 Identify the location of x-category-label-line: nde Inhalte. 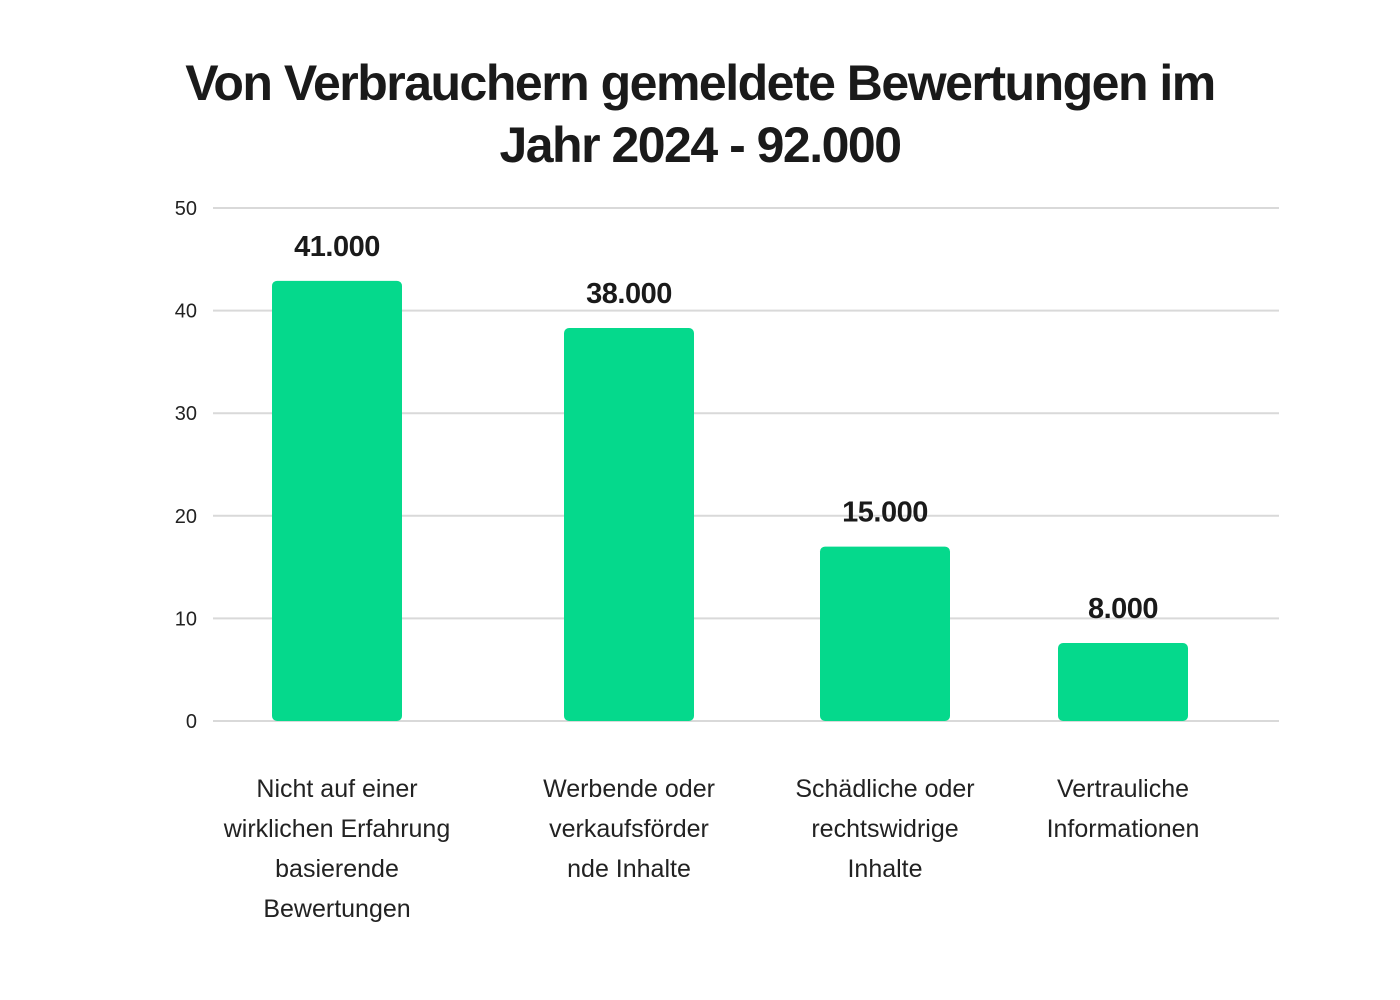
(629, 869).